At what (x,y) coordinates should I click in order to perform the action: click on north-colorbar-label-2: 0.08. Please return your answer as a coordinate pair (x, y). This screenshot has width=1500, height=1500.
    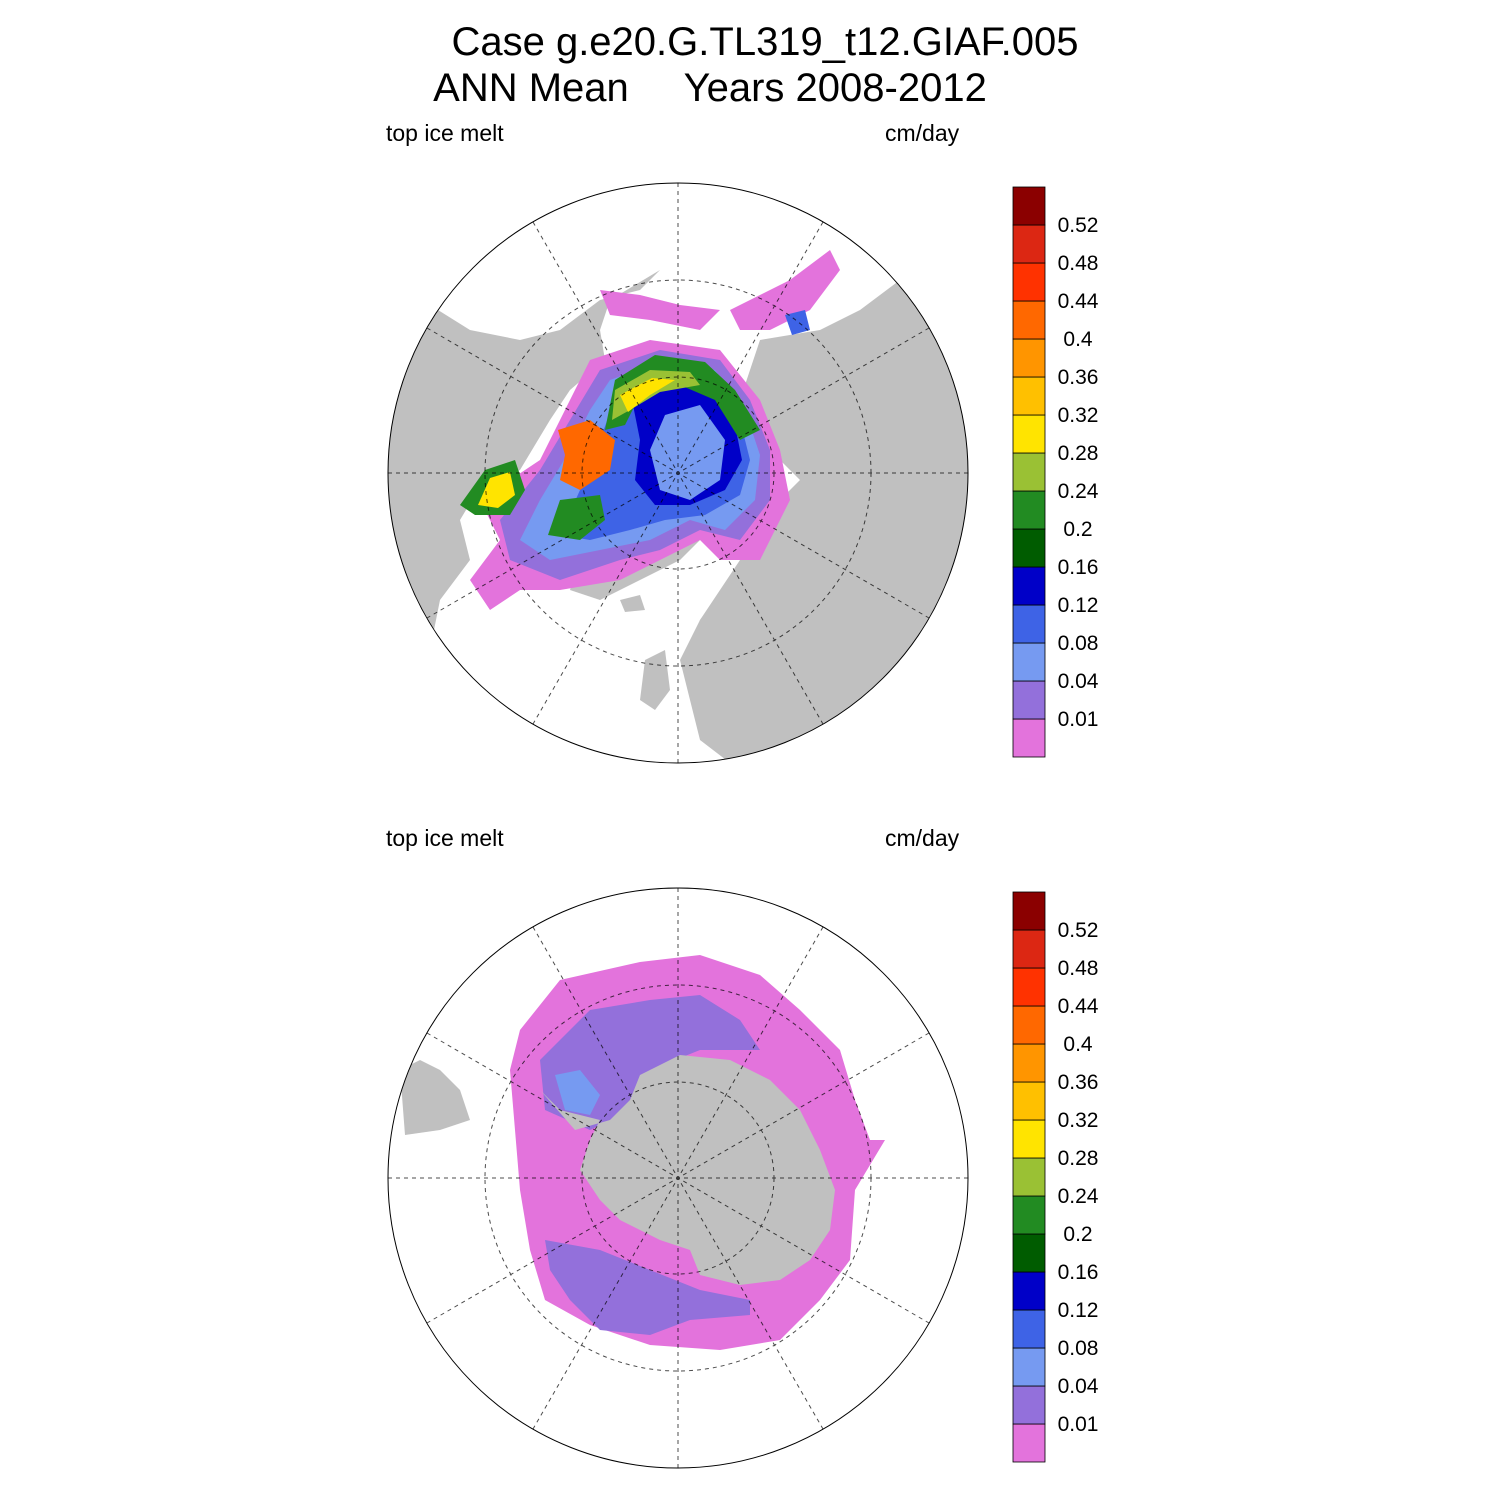
    Looking at the image, I should click on (1078, 643).